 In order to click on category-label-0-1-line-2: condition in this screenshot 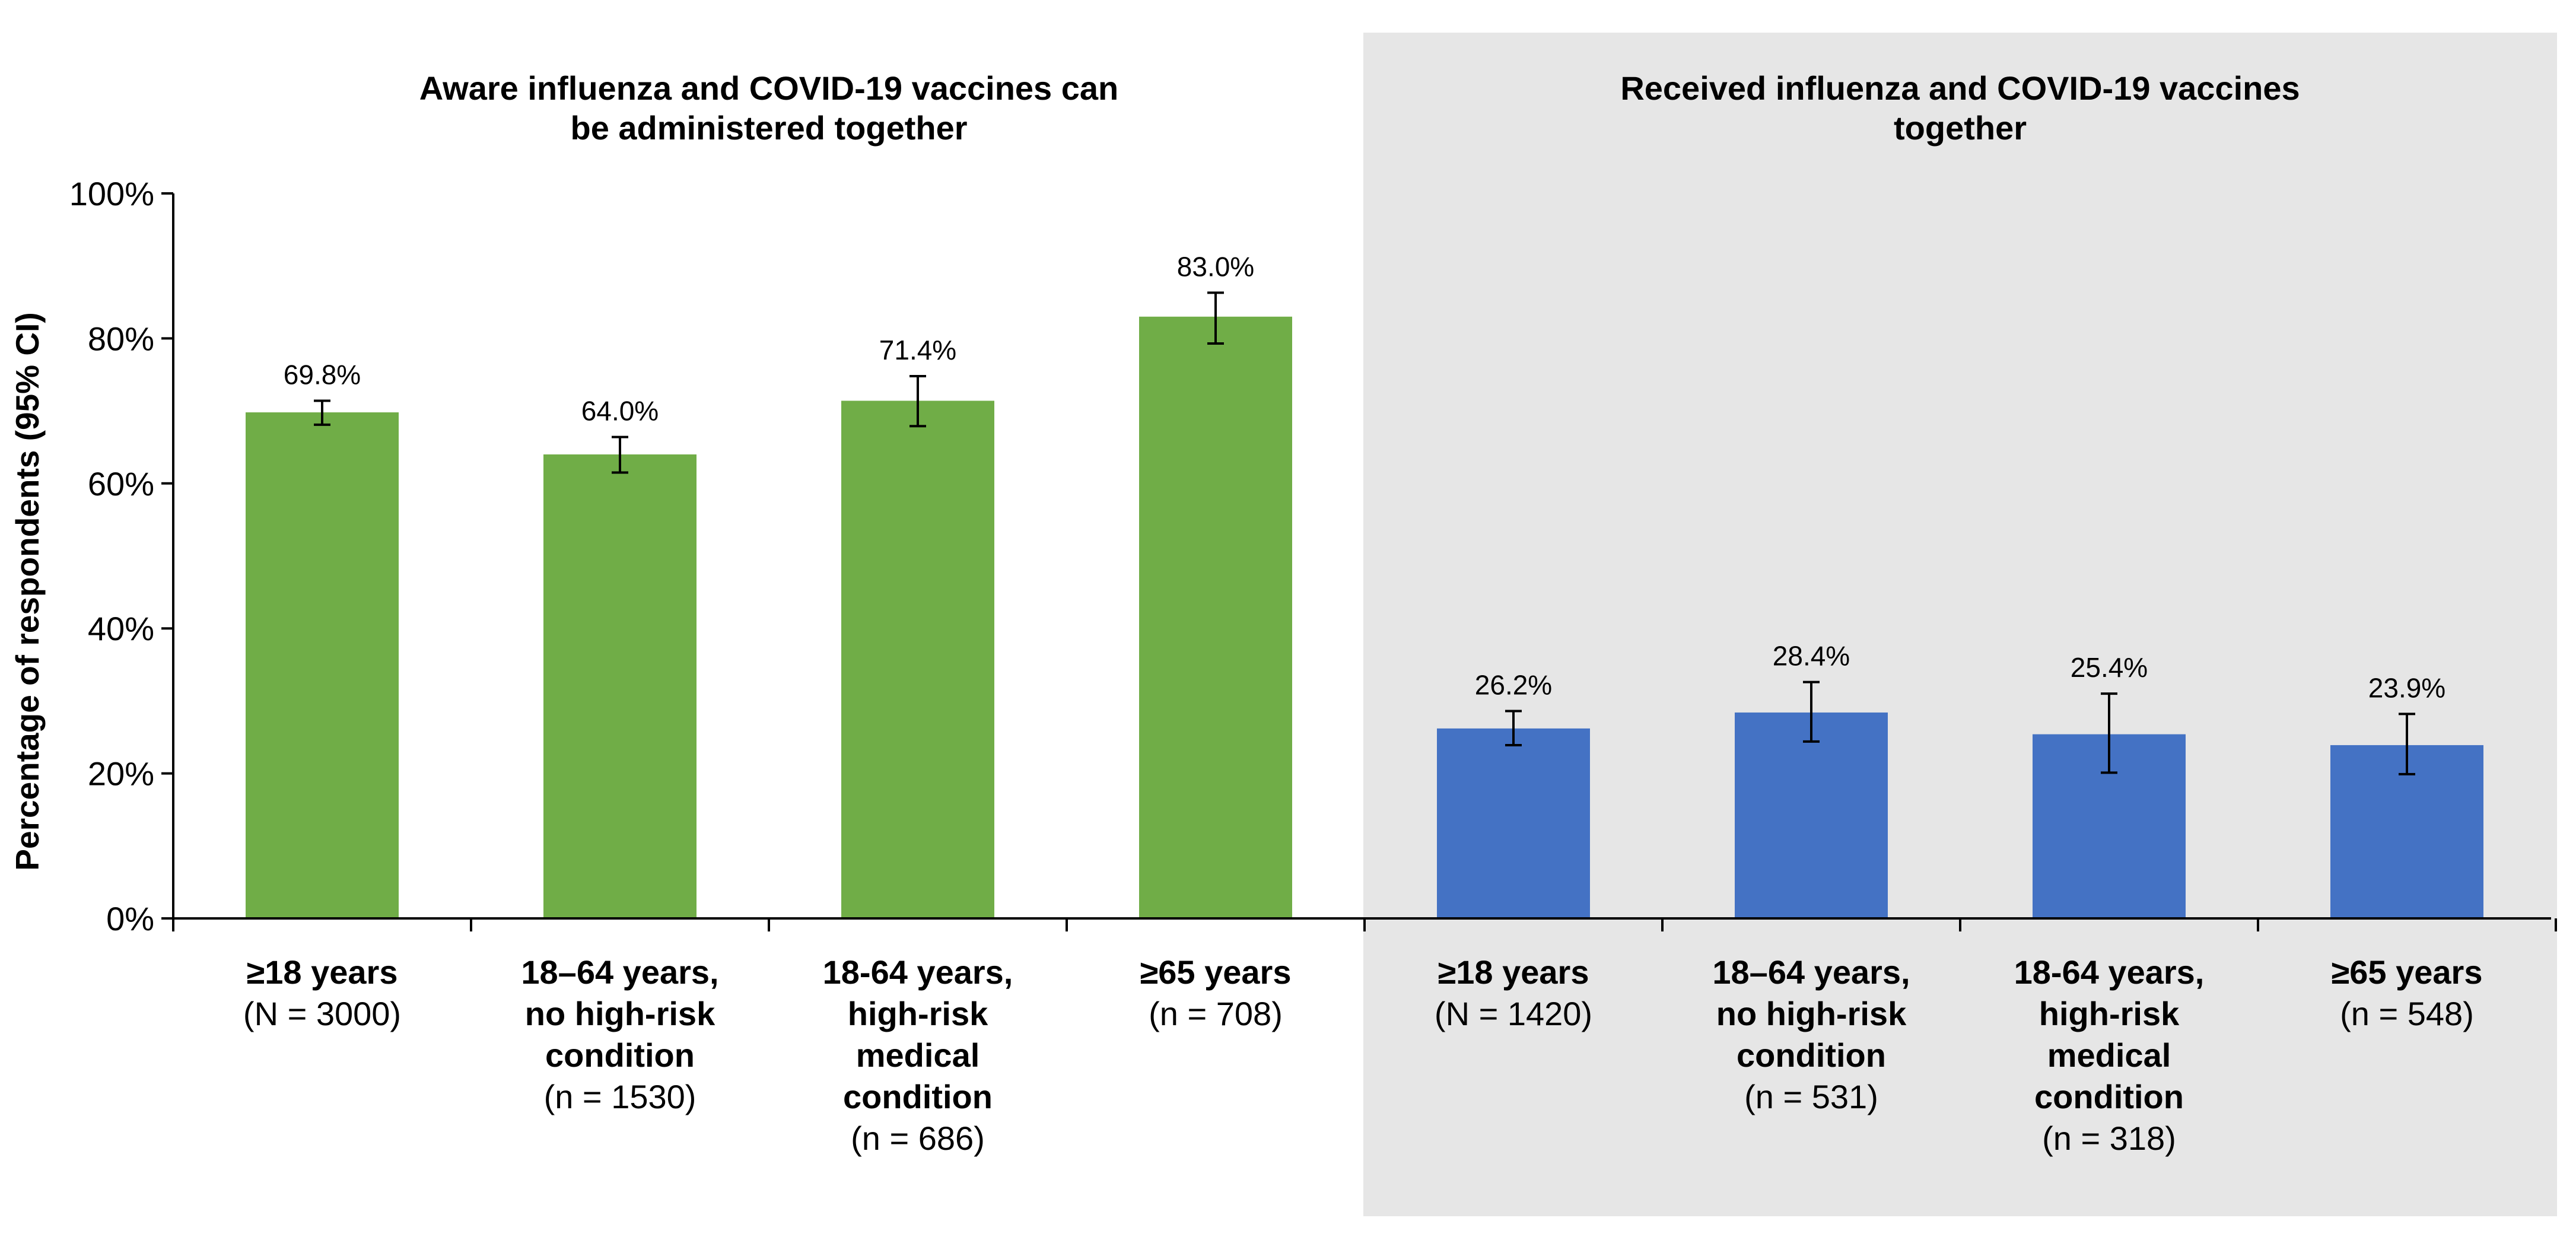, I will do `click(620, 1055)`.